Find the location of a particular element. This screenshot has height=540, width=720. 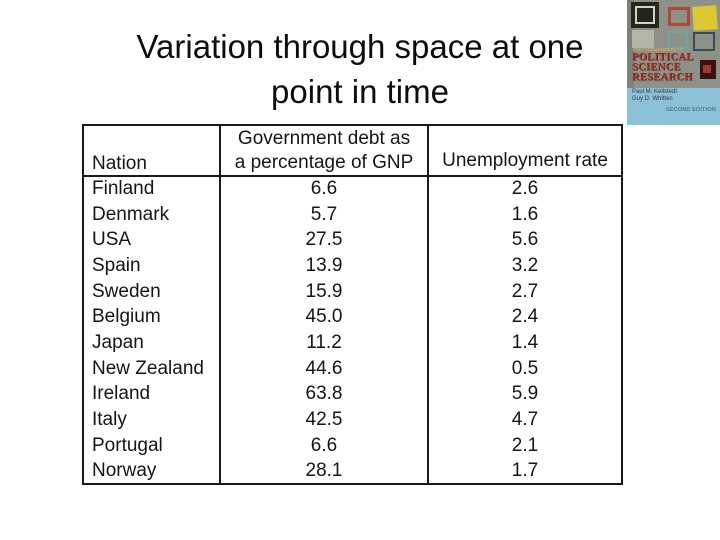

cover-title-line2: SCIENCE is located at coordinates (656, 67).